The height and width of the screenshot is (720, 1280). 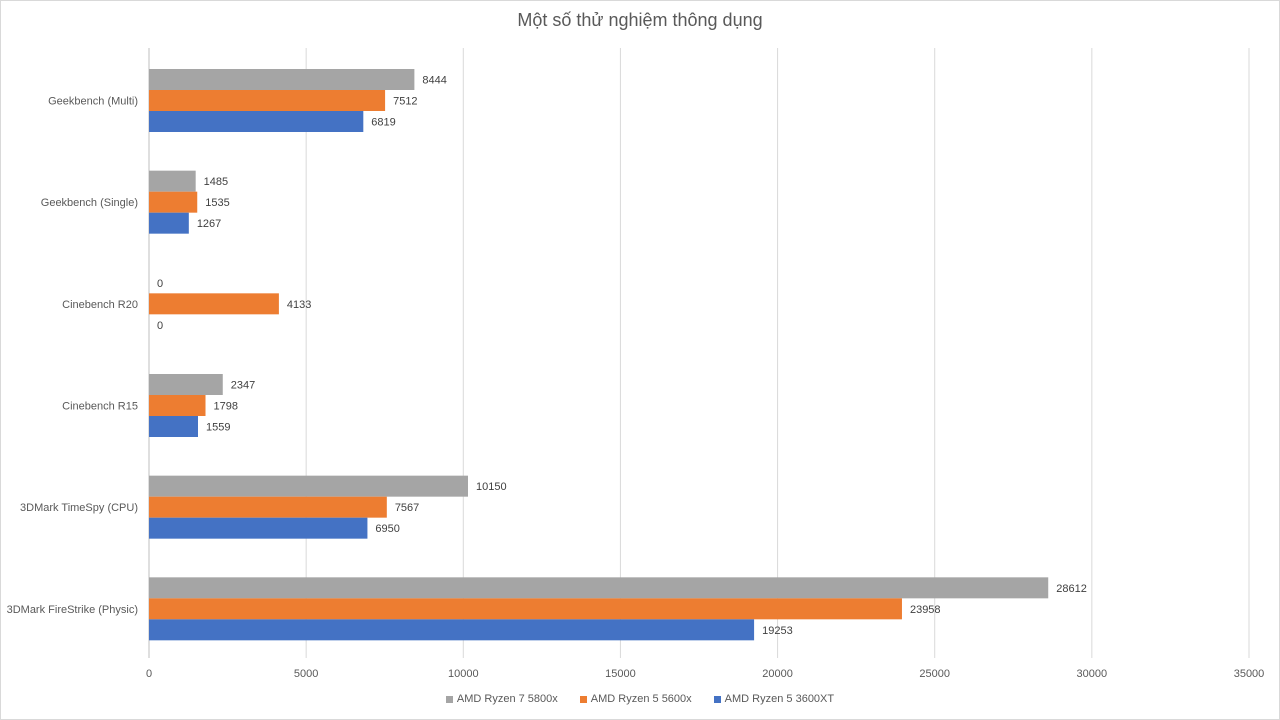 I want to click on data-label: 19253, so click(x=777, y=631).